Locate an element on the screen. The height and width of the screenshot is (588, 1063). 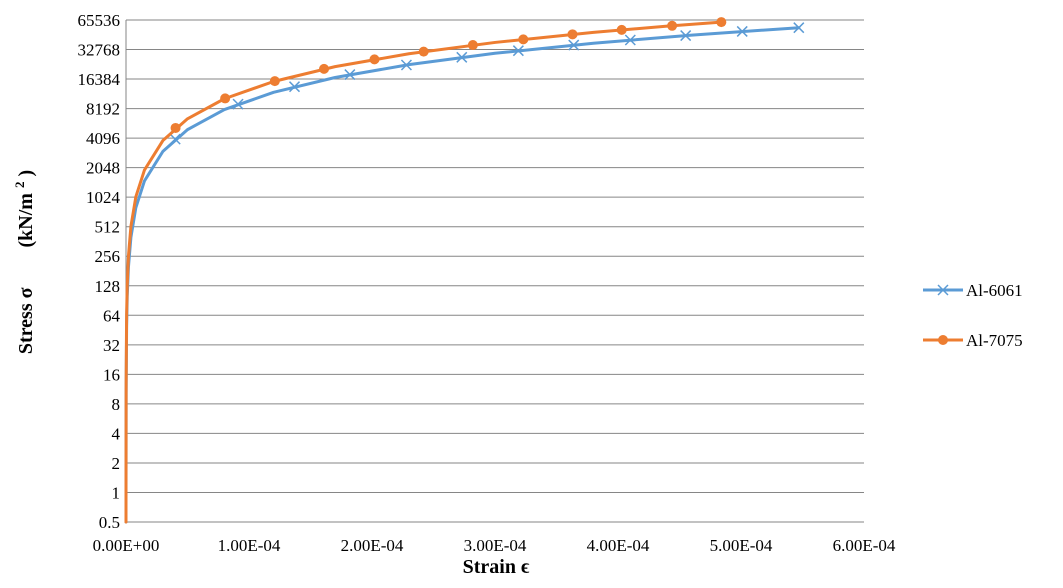
y-axis-title-unit: (kN/m is located at coordinates (26, 220).